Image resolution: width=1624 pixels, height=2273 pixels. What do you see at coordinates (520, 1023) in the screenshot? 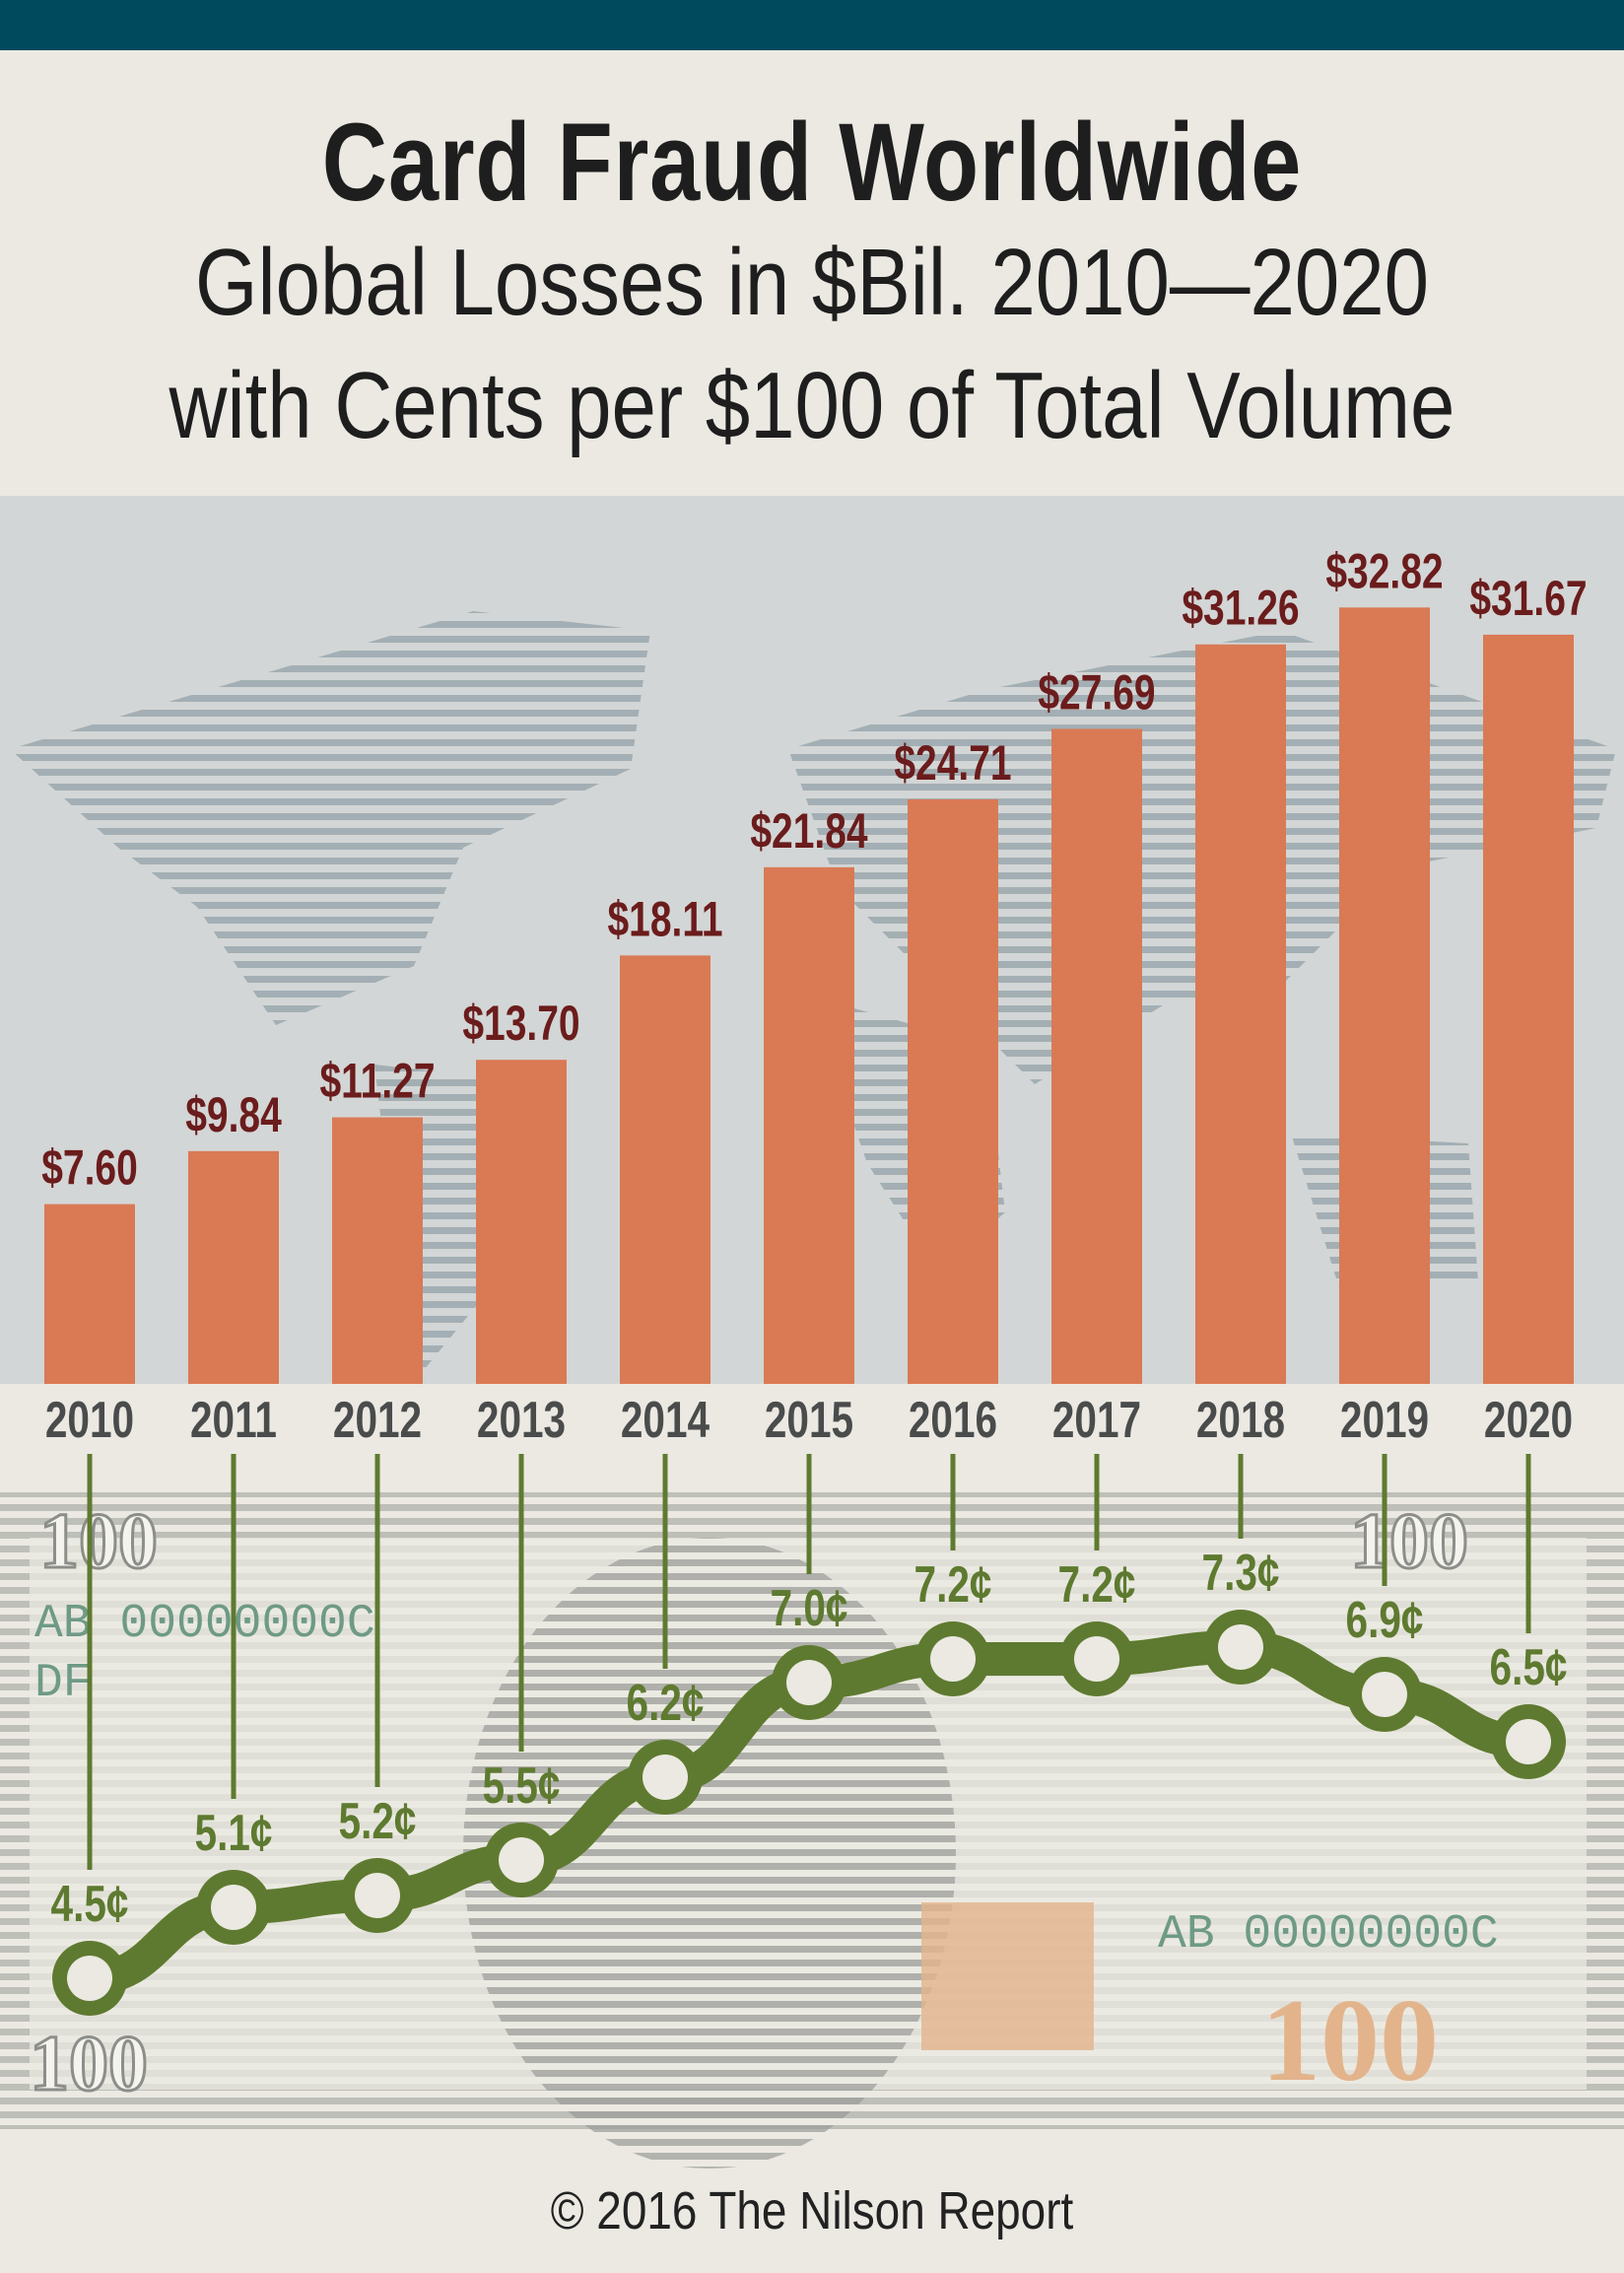
I see `bar-value-label-2013: $13.70` at bounding box center [520, 1023].